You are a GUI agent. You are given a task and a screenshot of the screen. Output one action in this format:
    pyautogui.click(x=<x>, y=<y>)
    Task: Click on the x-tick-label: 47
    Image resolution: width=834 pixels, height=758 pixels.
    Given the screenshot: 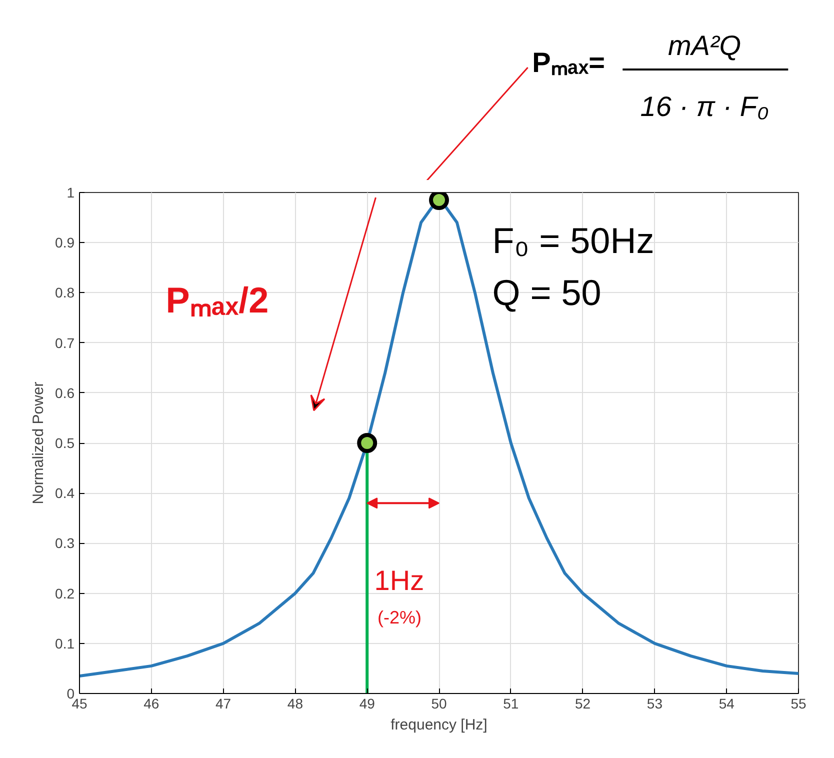 What is the action you would take?
    pyautogui.click(x=224, y=704)
    